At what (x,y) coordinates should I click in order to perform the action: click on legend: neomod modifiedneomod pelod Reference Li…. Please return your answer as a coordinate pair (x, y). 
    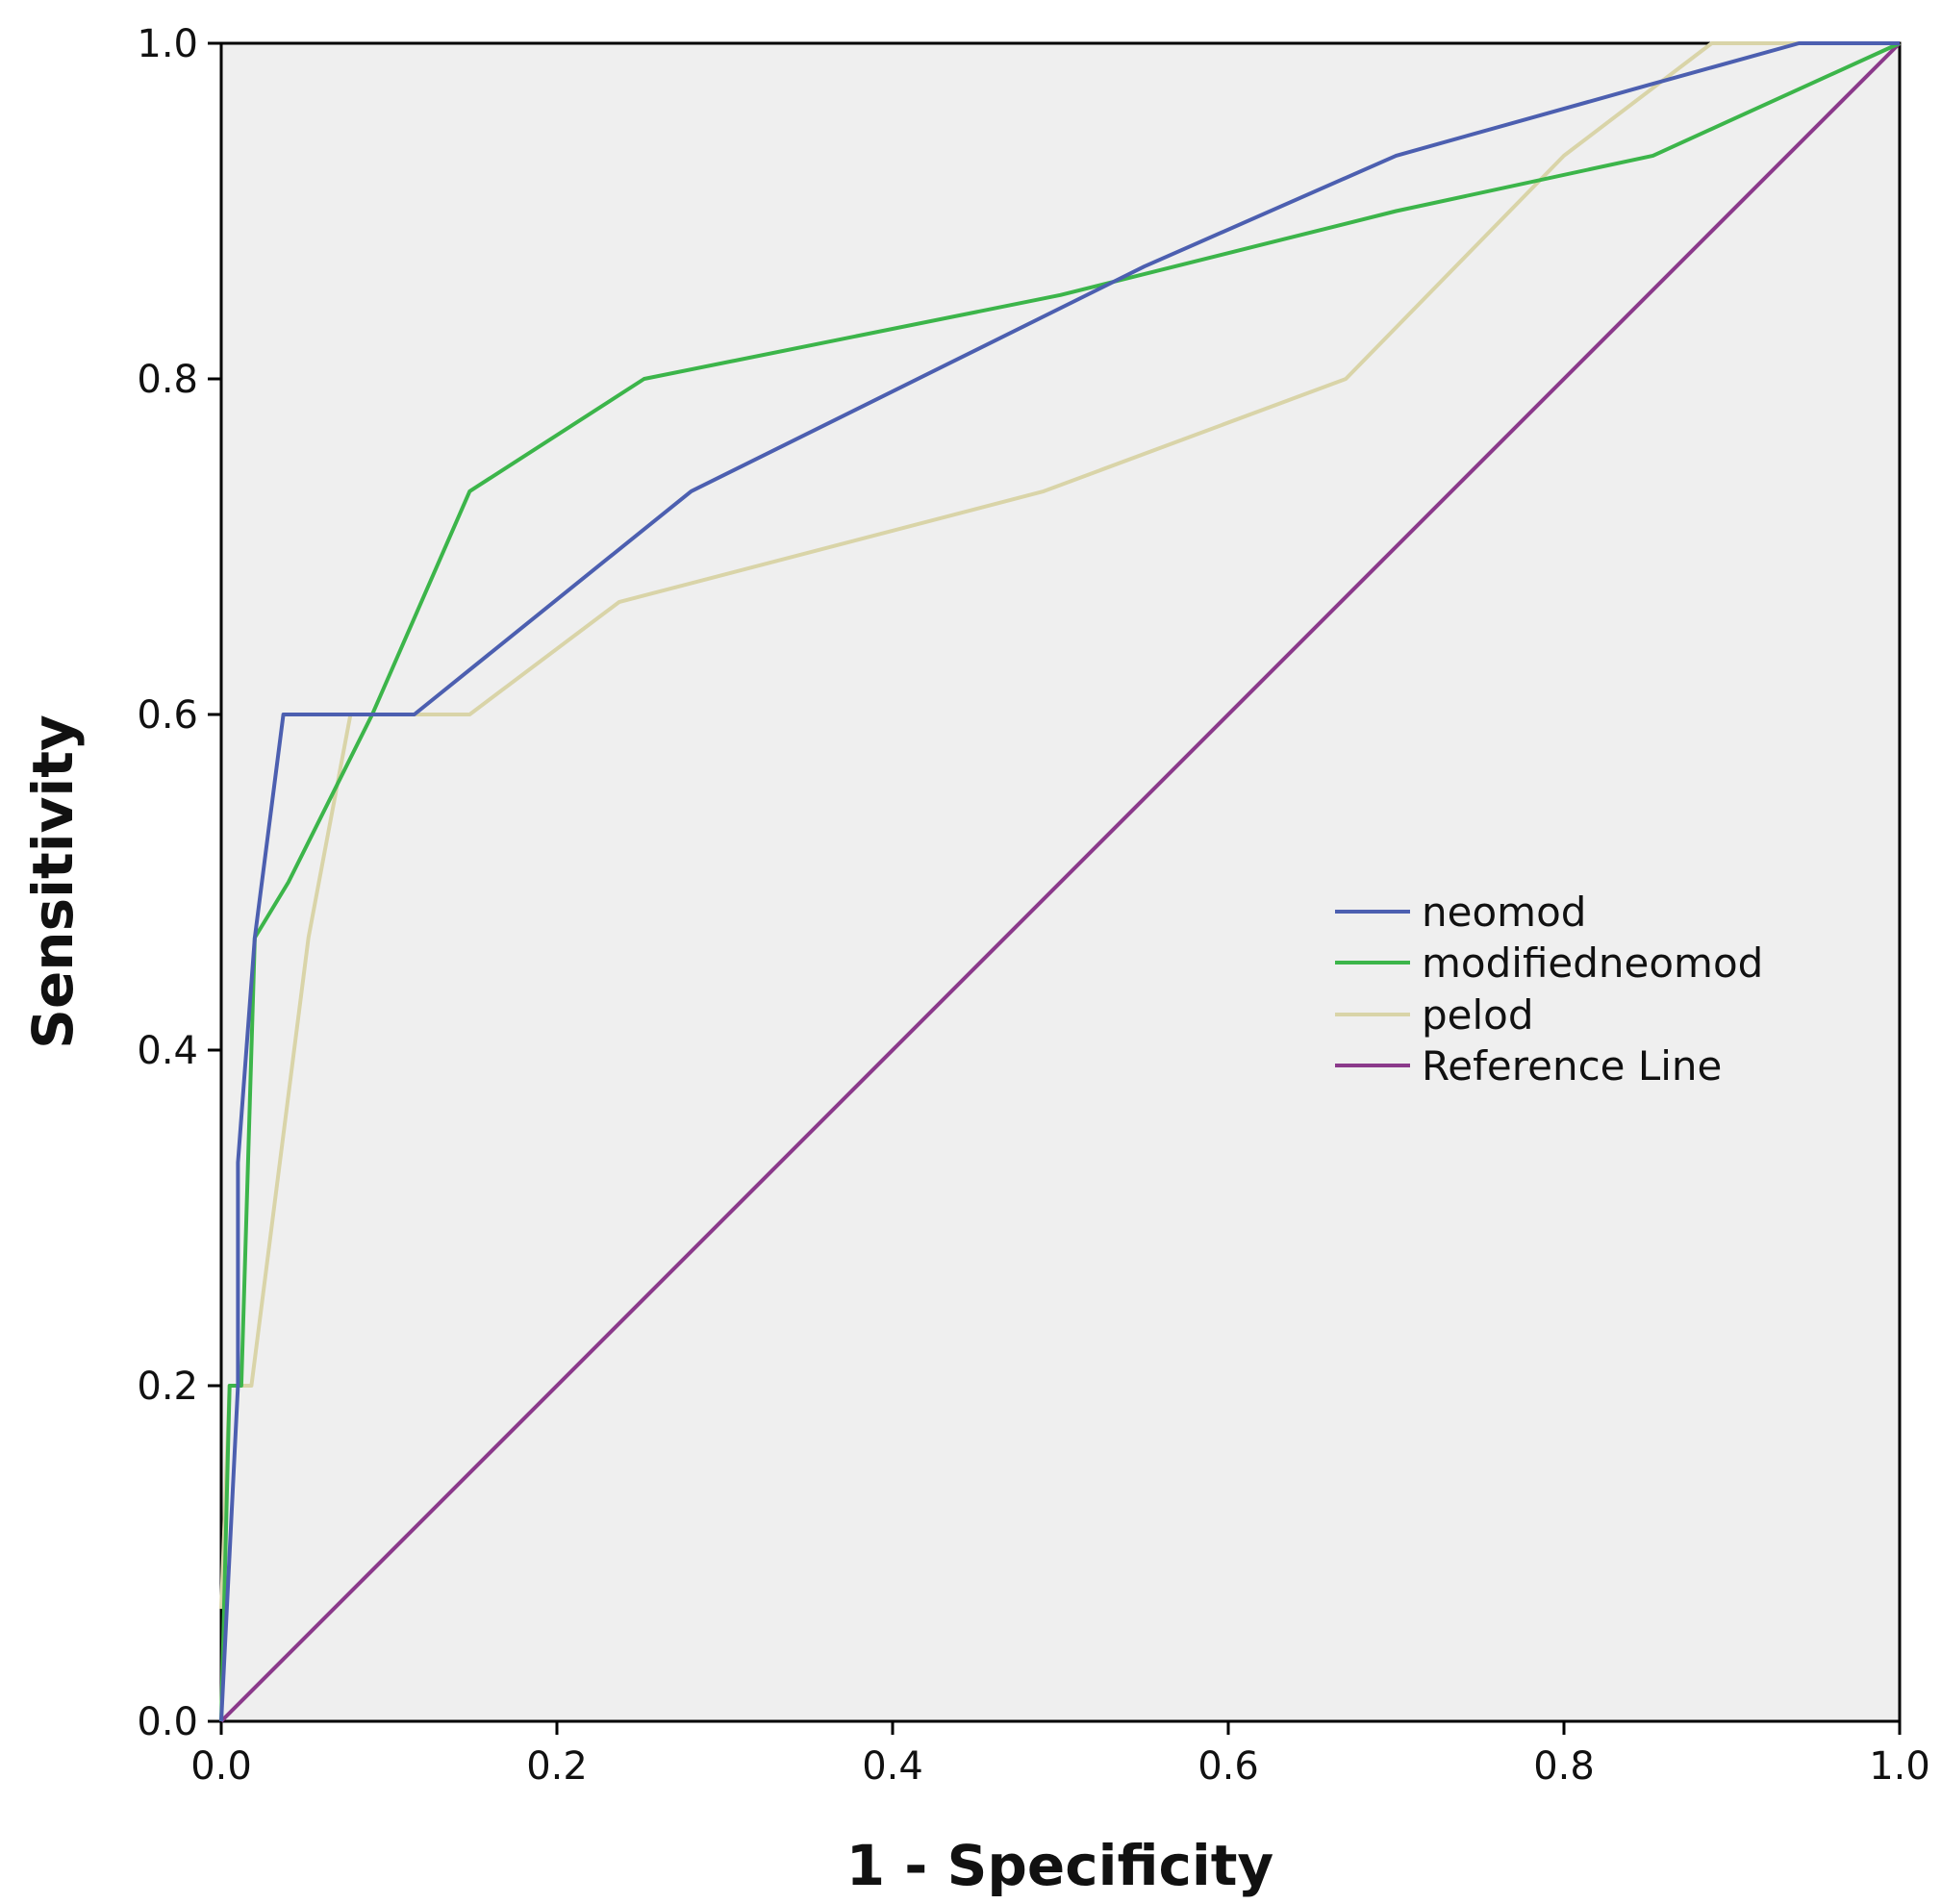
    Looking at the image, I should click on (1549, 989).